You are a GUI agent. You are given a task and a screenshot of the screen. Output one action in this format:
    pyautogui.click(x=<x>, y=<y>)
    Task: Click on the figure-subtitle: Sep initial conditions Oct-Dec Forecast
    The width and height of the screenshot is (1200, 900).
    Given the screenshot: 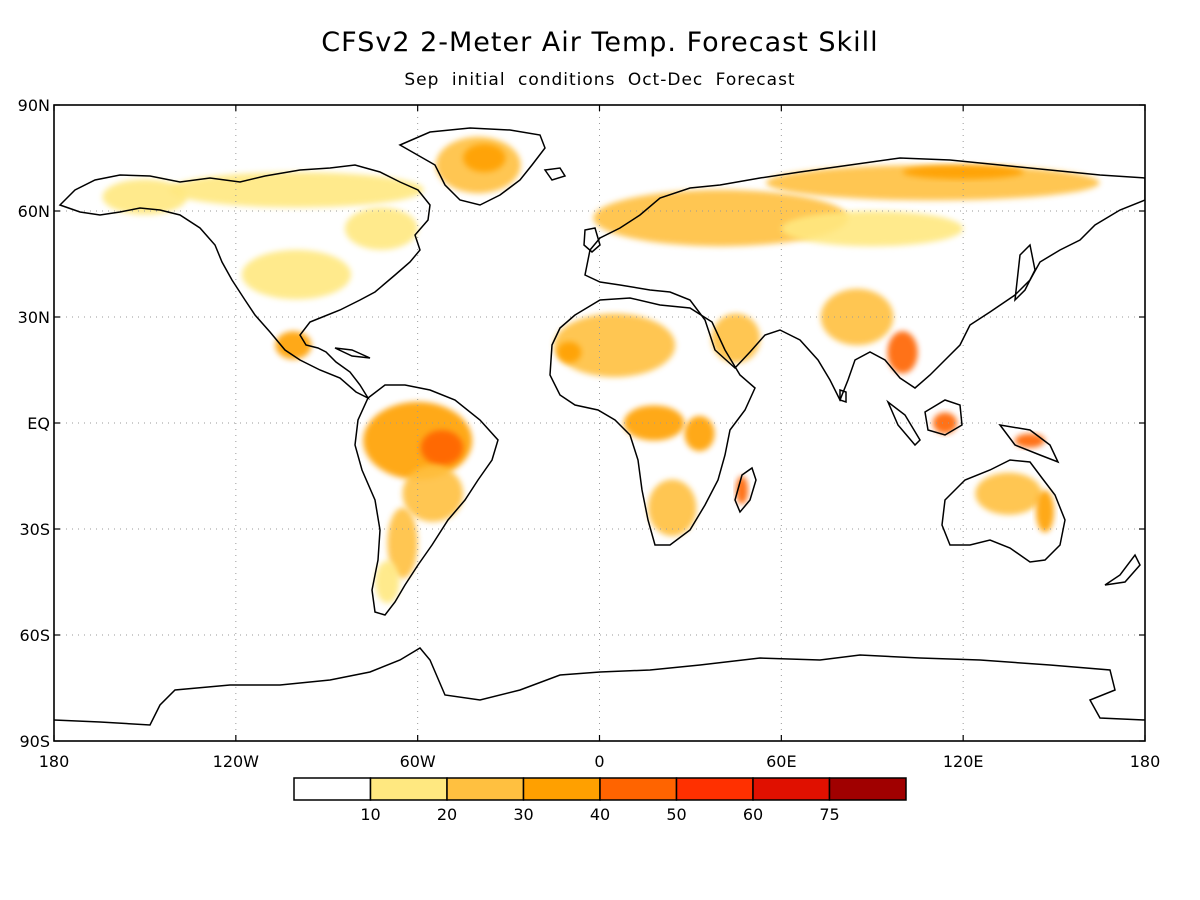 What is the action you would take?
    pyautogui.click(x=600, y=80)
    